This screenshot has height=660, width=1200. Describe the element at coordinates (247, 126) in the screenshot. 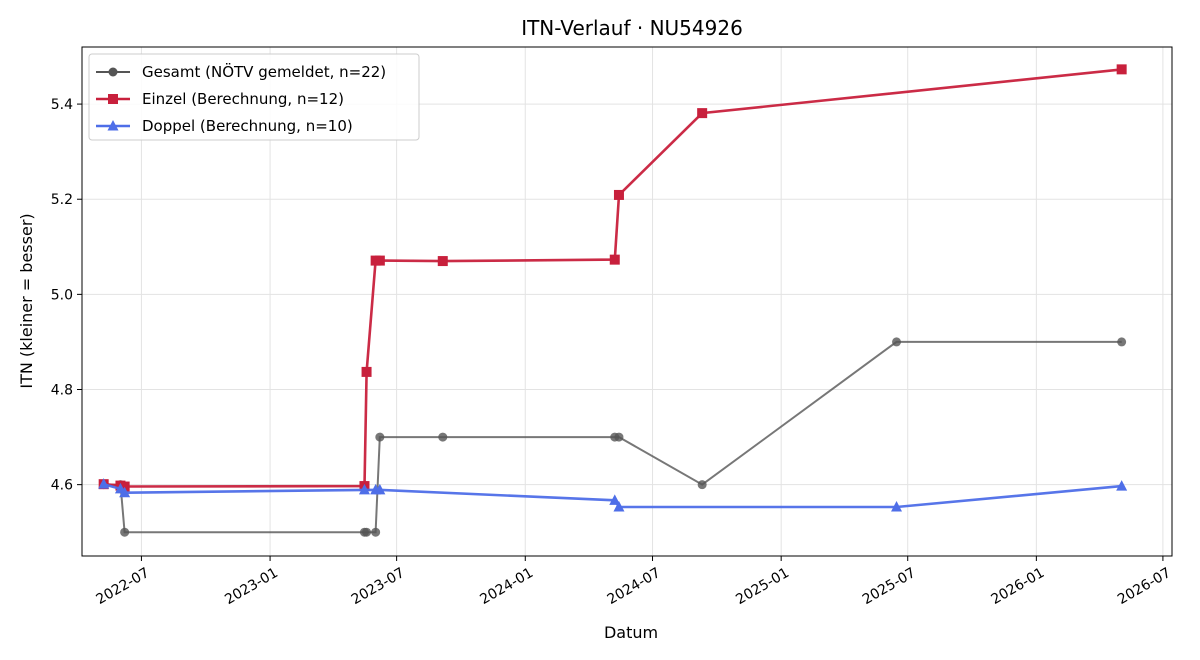

I see `legend-label-doppel: Doppel (Berechnung, n=10)` at that location.